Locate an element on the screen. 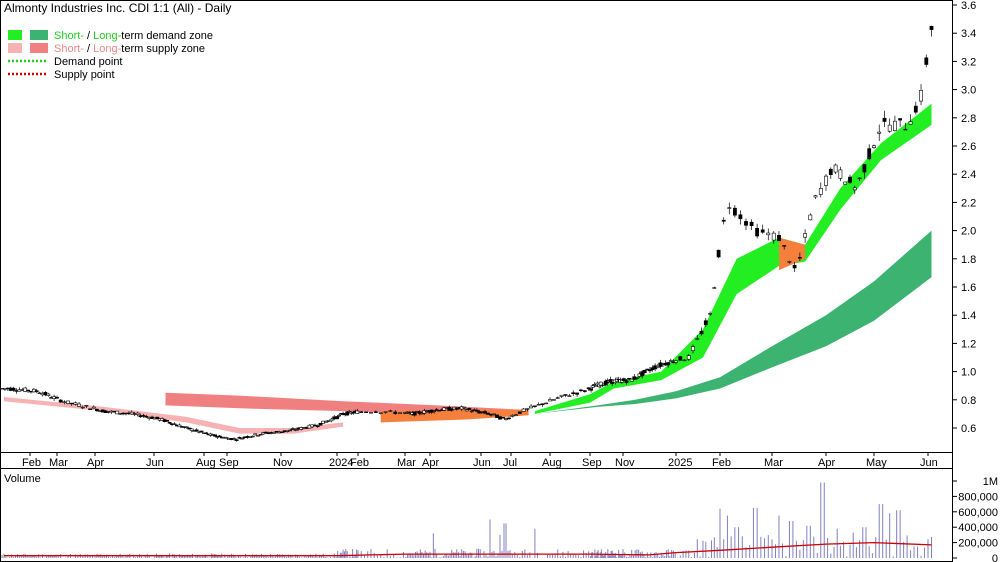 This screenshot has width=1000, height=562. price-label: 1.2 is located at coordinates (968, 344).